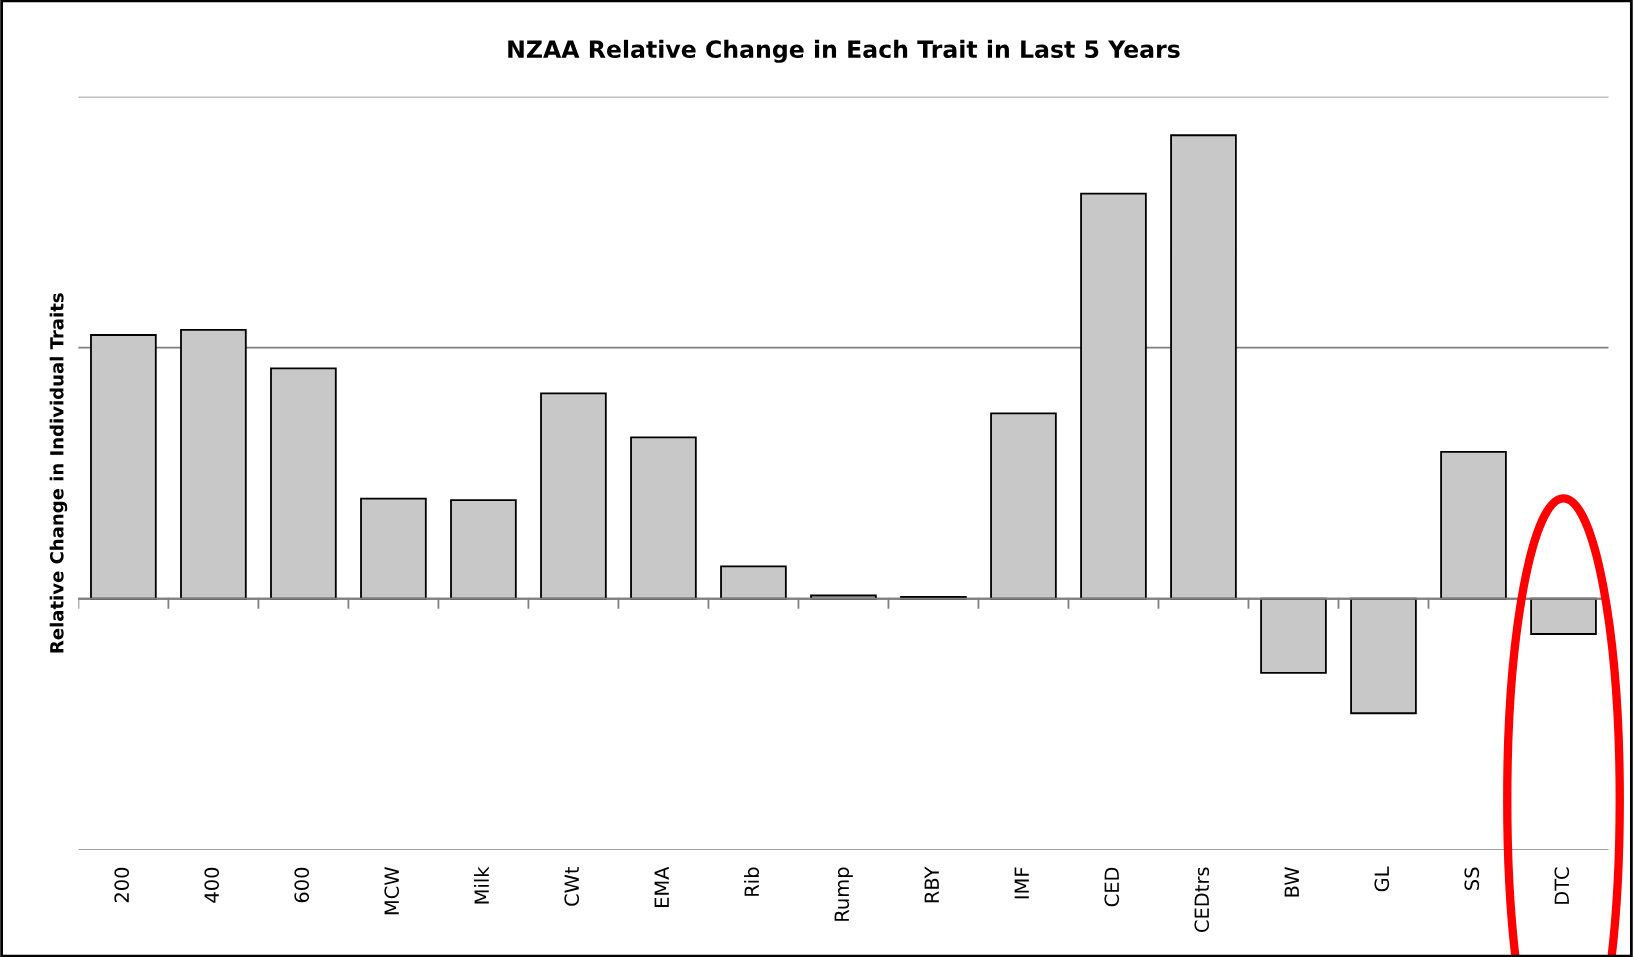 This screenshot has height=957, width=1633. What do you see at coordinates (1202, 899) in the screenshot?
I see `x-tick-label: CEDtrs` at bounding box center [1202, 899].